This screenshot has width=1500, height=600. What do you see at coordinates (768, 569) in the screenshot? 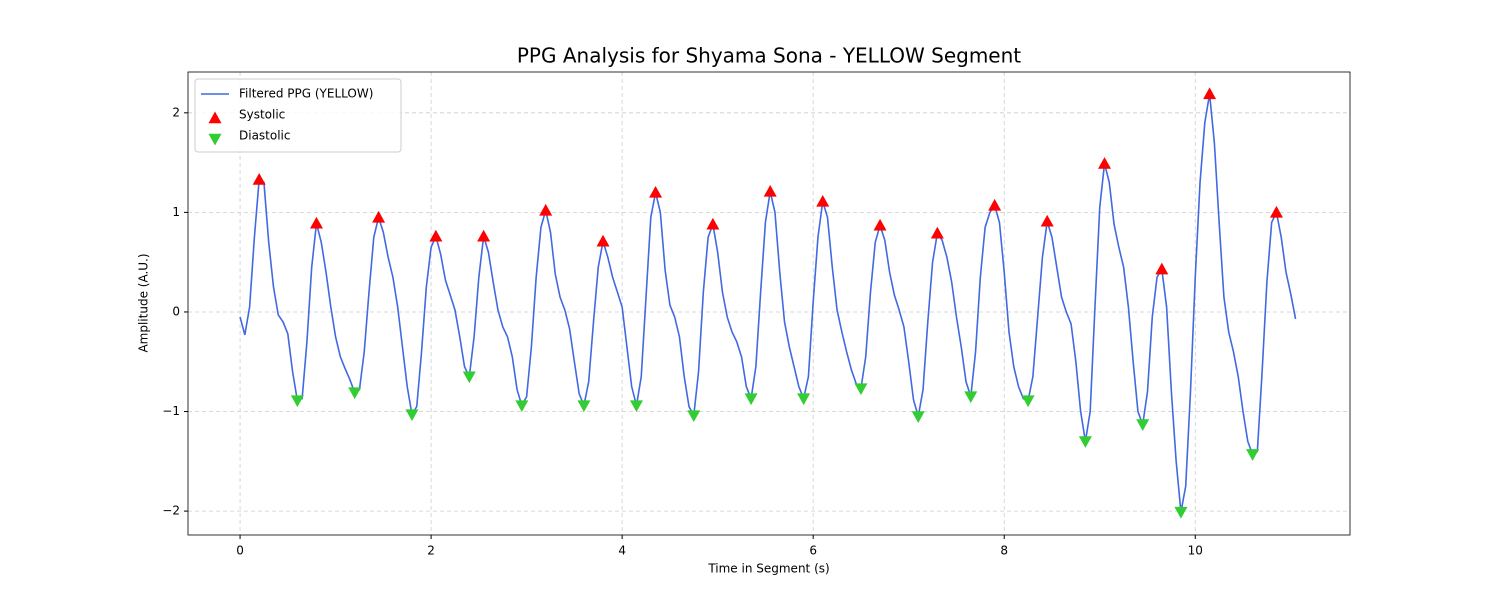
I see `x-axis-label: Time in Segment (s)` at bounding box center [768, 569].